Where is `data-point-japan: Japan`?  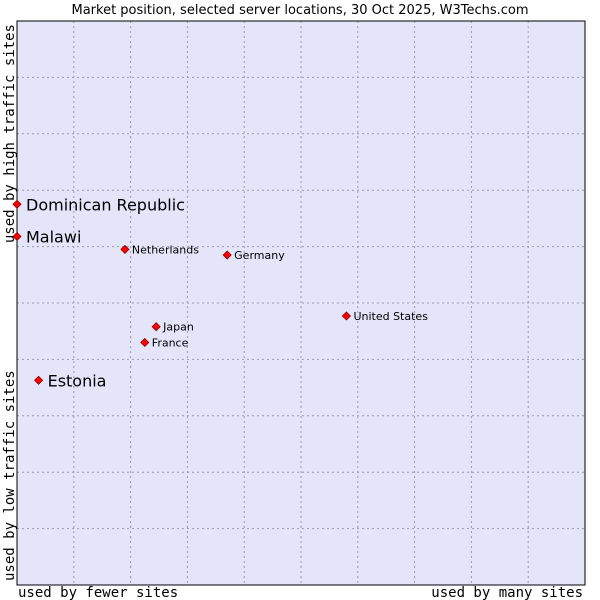
data-point-japan: Japan is located at coordinates (172, 327).